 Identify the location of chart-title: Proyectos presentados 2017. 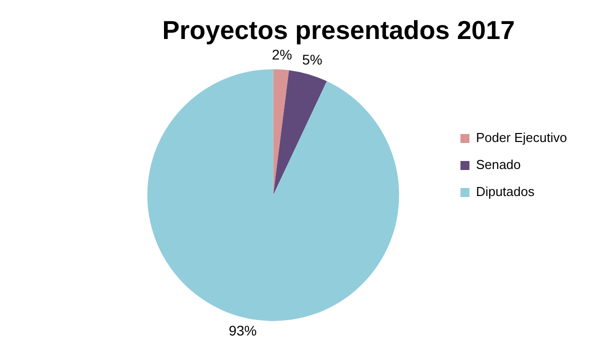
(338, 29).